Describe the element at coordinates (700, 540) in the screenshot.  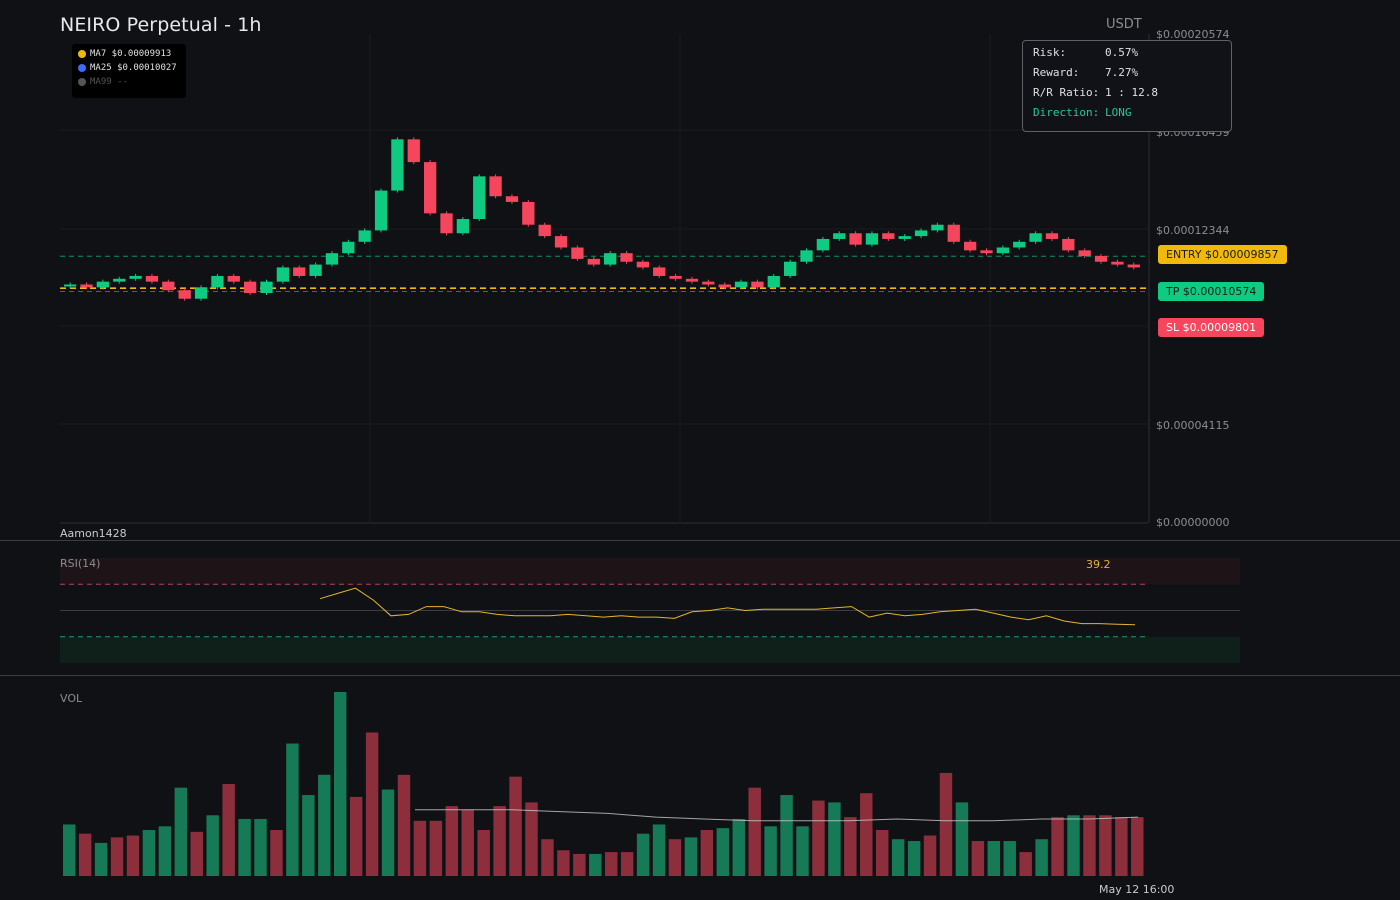
I see `rsi-pane-divider` at that location.